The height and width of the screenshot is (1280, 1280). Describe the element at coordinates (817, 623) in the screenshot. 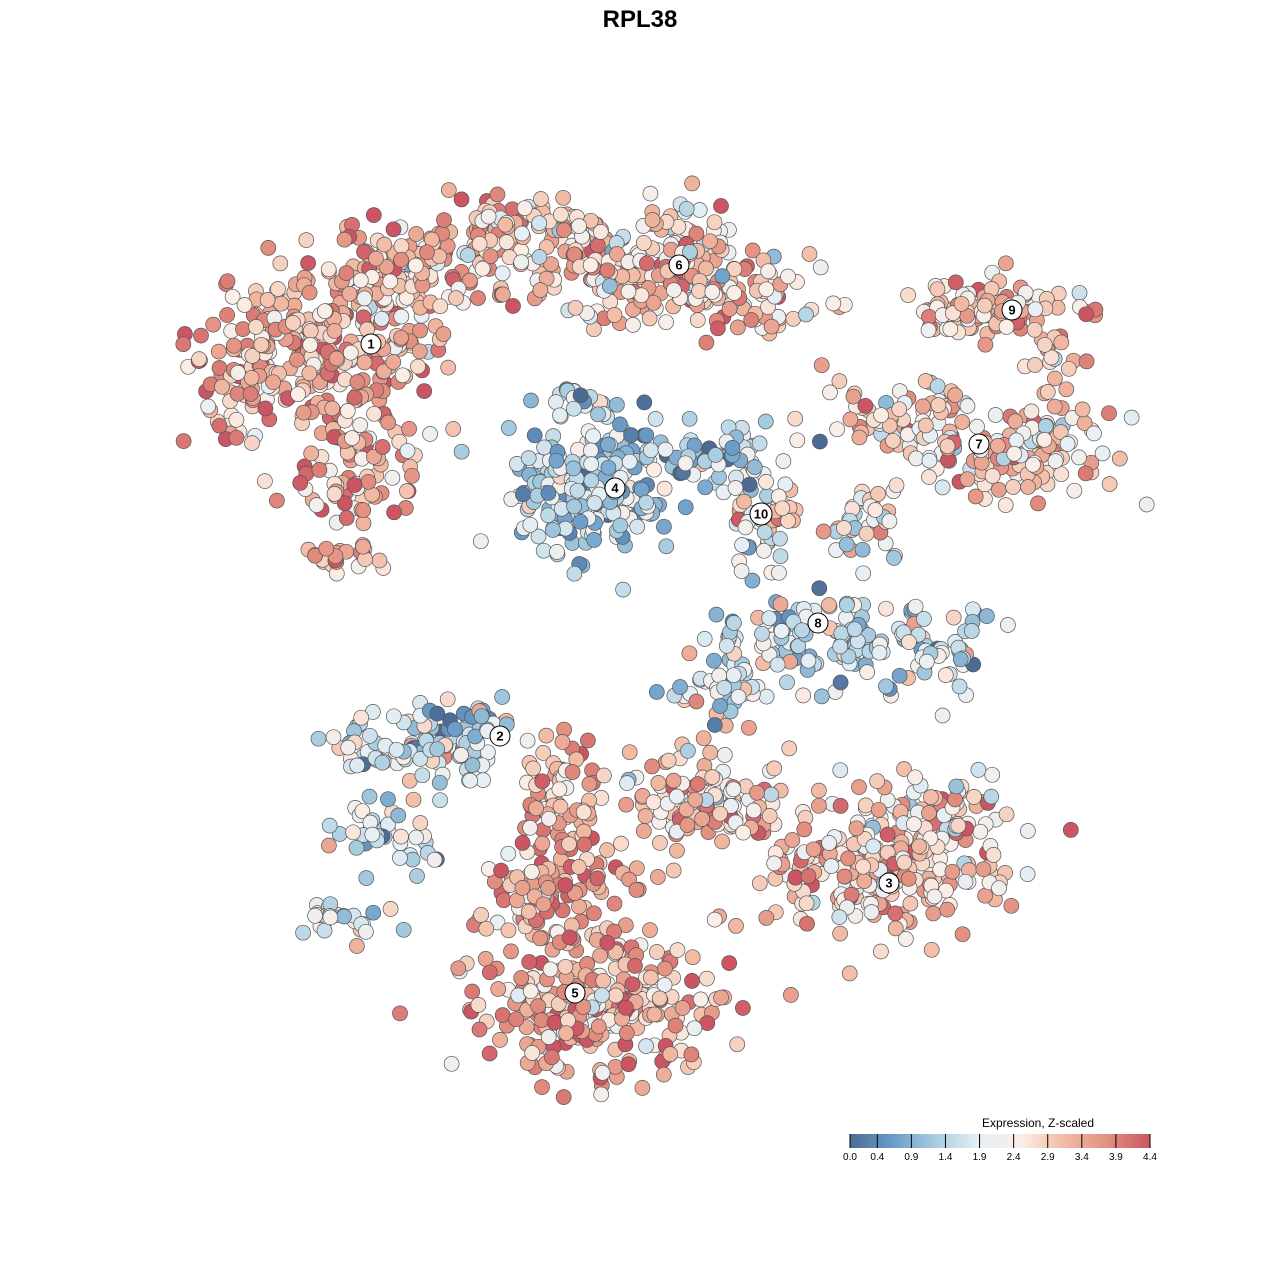

I see `cluster-label-8: 8` at that location.